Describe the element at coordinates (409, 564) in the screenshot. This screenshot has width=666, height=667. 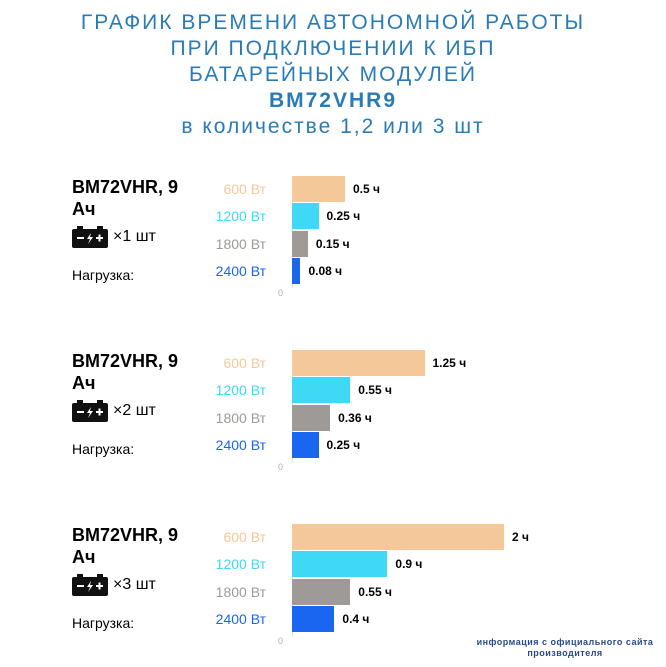
I see `value-label: 0.9 ч` at that location.